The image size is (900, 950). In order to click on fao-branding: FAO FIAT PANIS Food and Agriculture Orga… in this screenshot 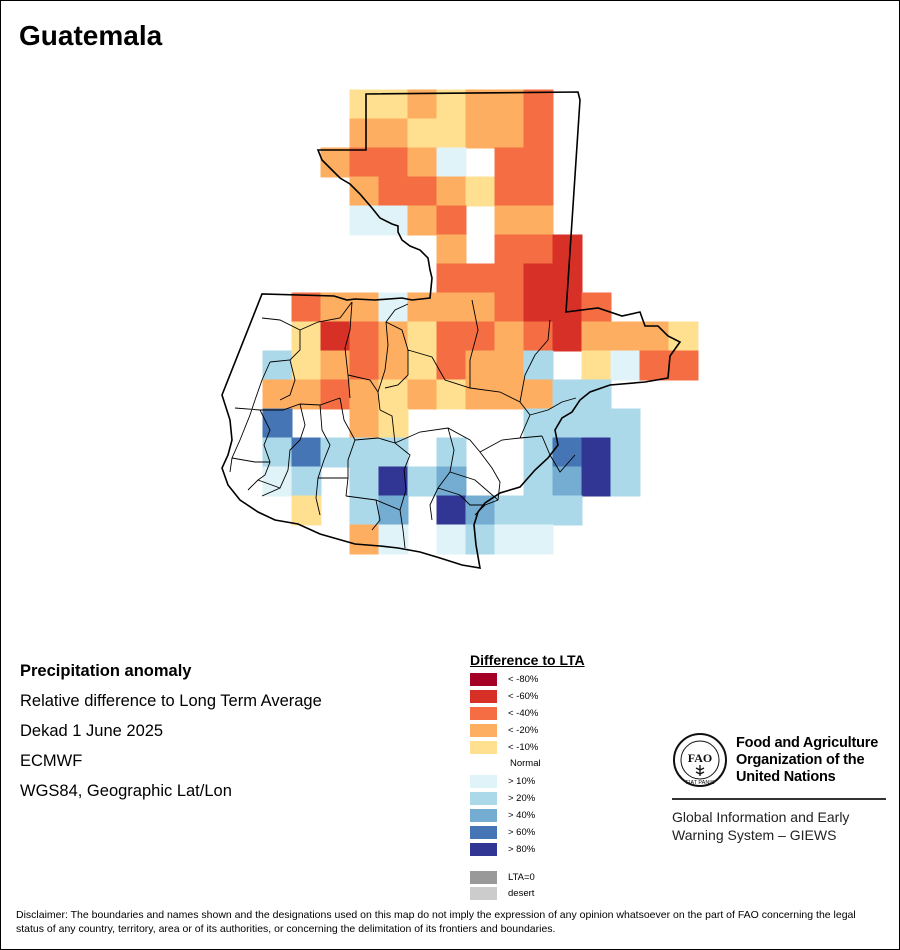, I will do `click(780, 788)`.